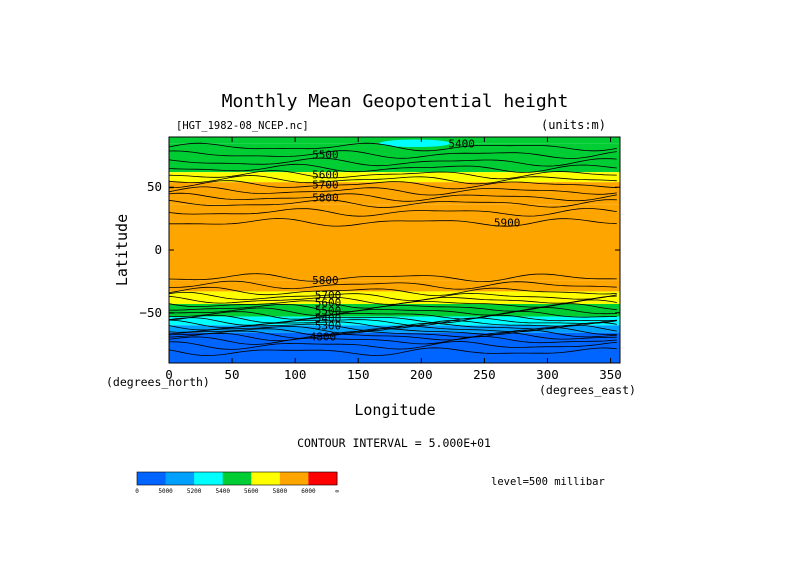 This screenshot has height=562, width=789. Describe the element at coordinates (295, 374) in the screenshot. I see `x-tick-label-2: 100` at that location.